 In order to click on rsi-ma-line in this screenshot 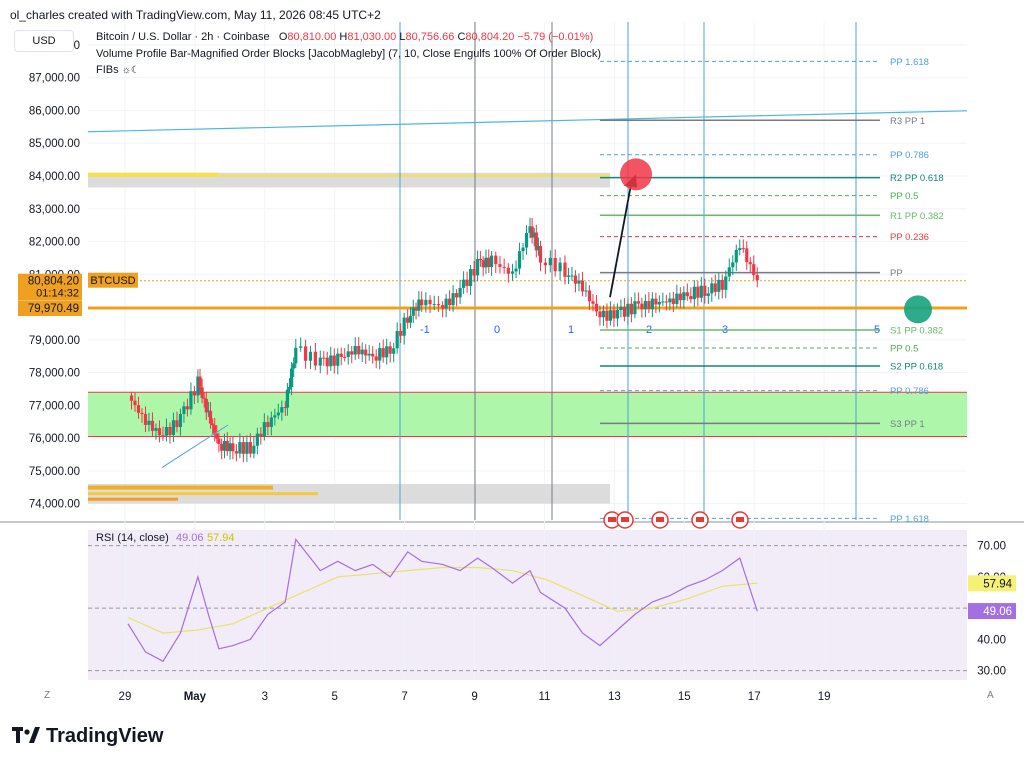, I will do `click(442, 600)`.